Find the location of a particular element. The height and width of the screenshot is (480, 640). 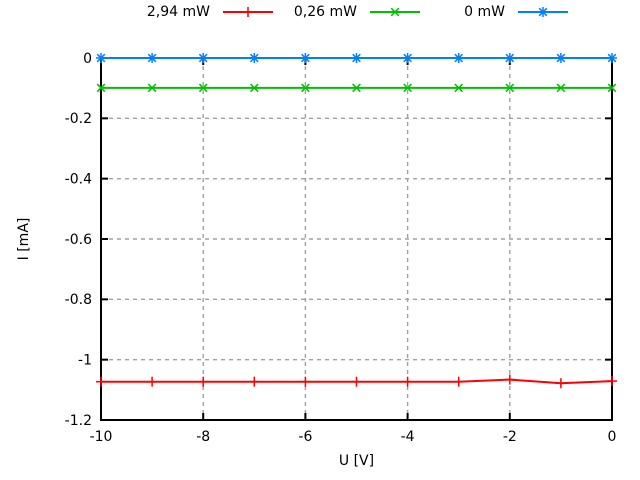

legend-sample-0-26-mw is located at coordinates (395, 12).